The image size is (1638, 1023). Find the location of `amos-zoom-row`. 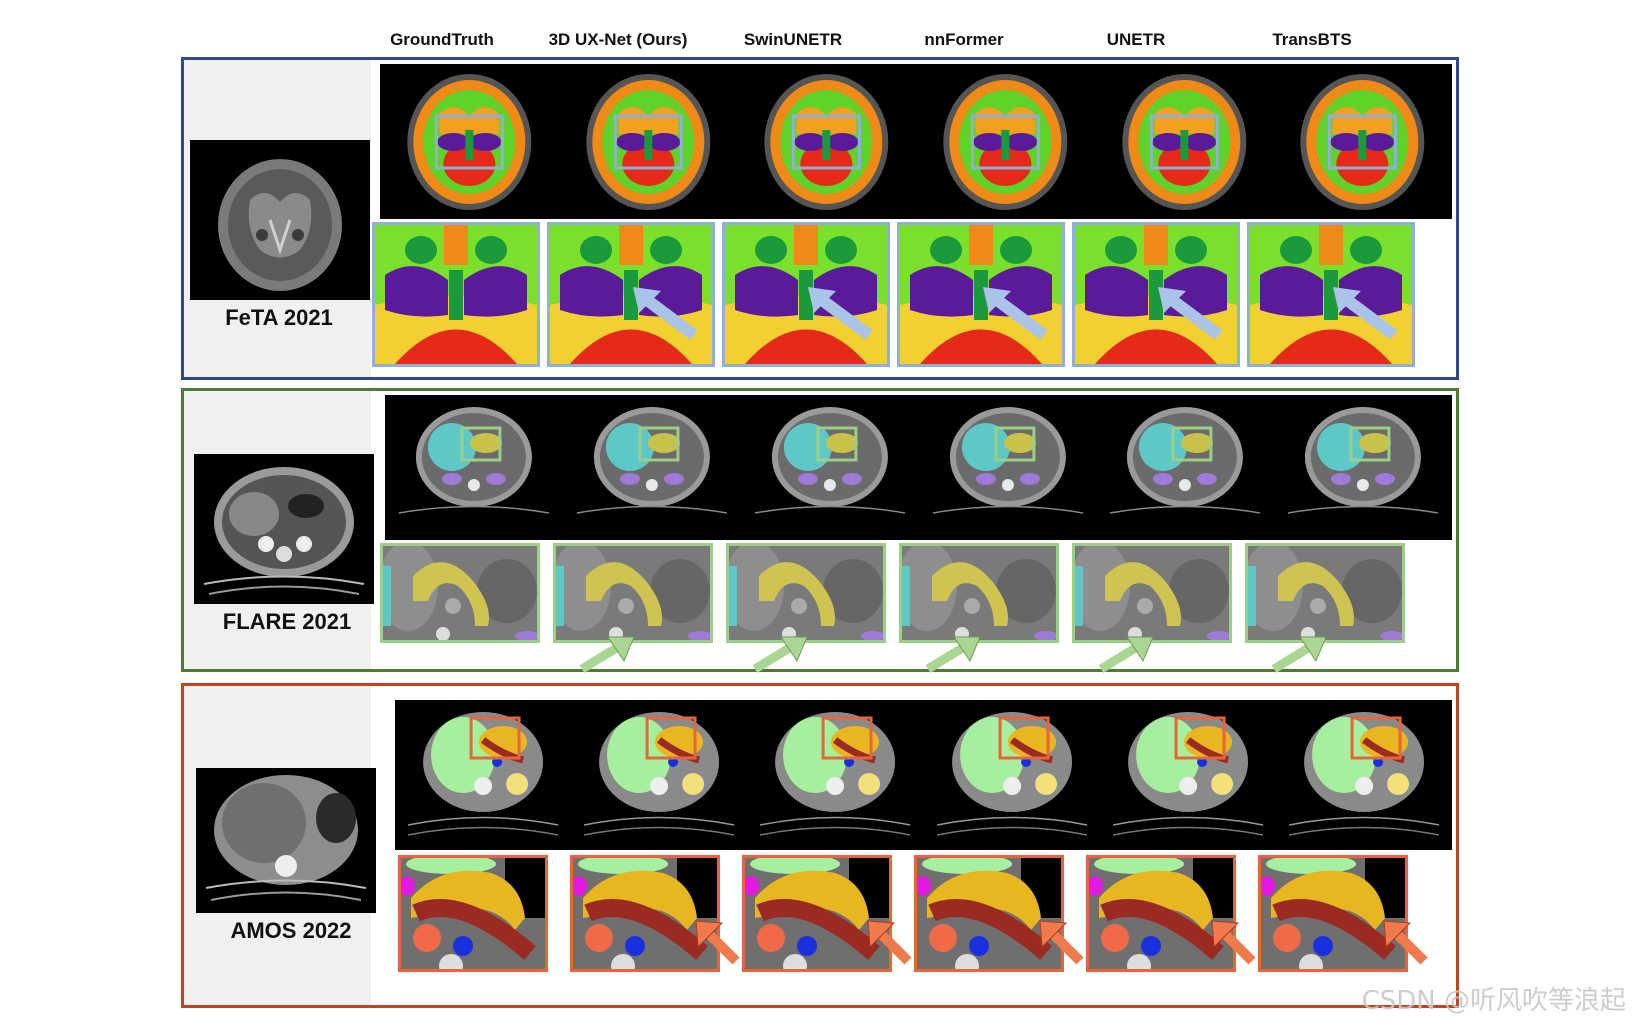

amos-zoom-row is located at coordinates (928, 928).